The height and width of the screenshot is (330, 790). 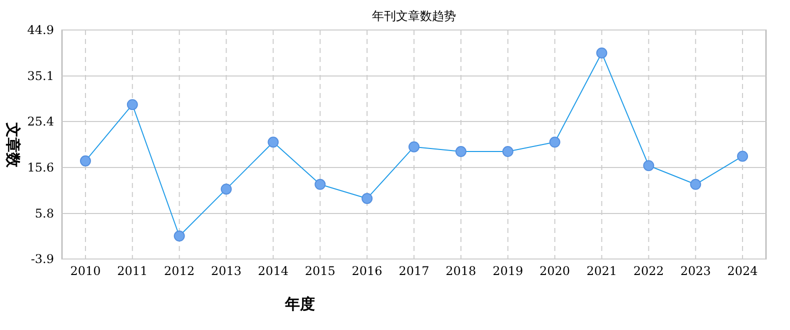 I want to click on y-tick-label: 5.8, so click(x=44, y=213).